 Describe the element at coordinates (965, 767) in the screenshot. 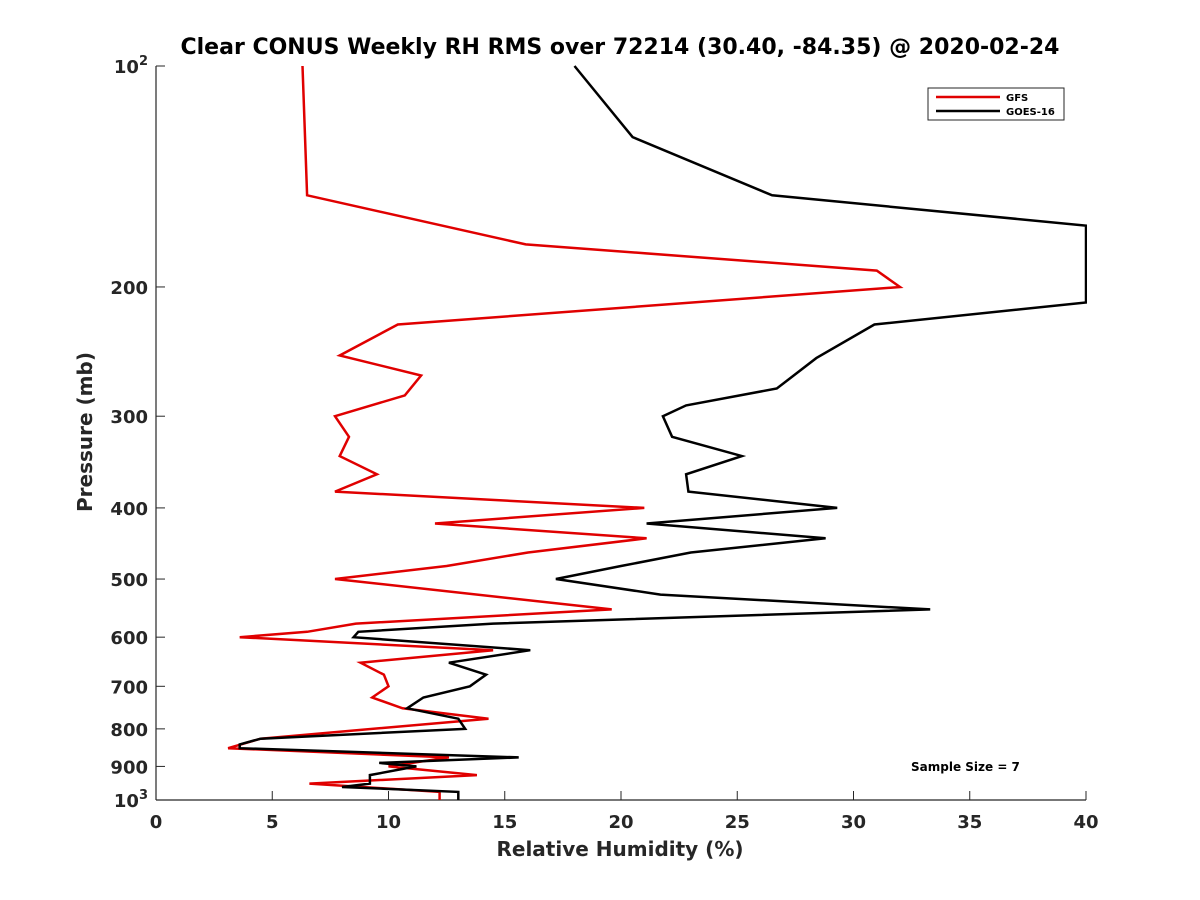

I see `sample-size-annotation: Sample Size = 7` at that location.